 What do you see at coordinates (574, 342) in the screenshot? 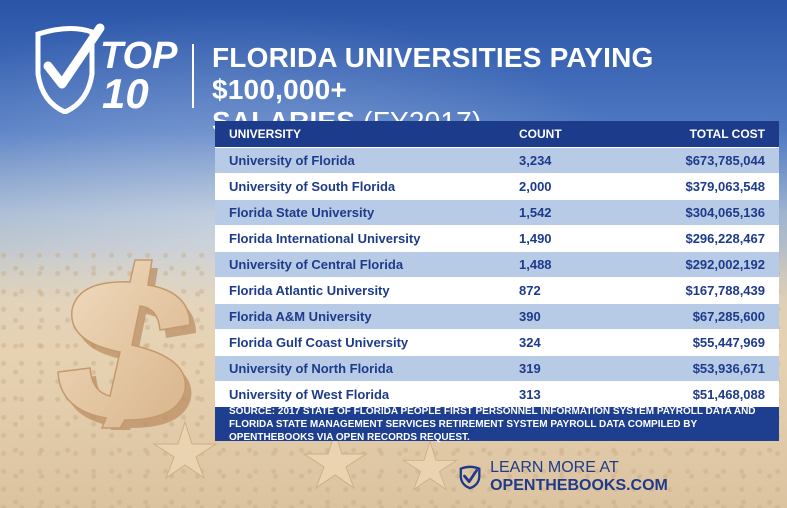
I see `cell-count: 324` at bounding box center [574, 342].